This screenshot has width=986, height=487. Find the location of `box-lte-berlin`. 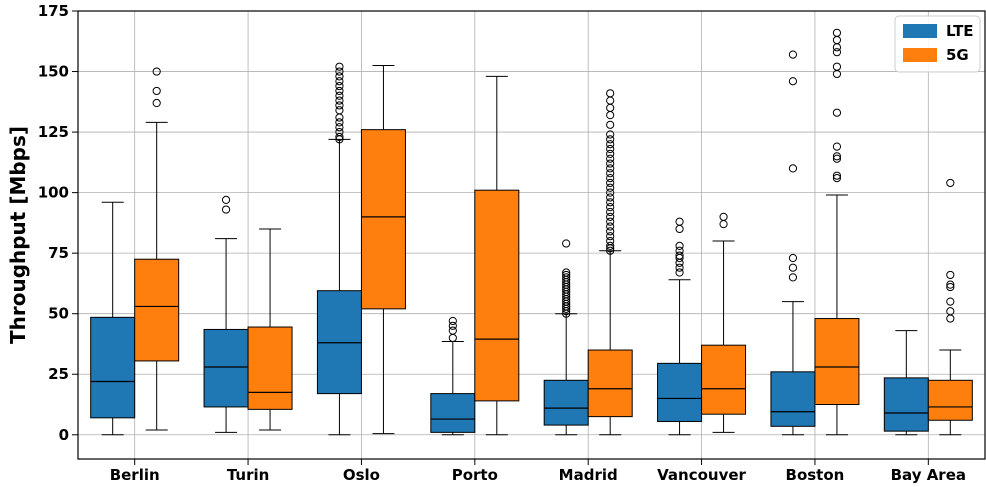

box-lte-berlin is located at coordinates (113, 318).